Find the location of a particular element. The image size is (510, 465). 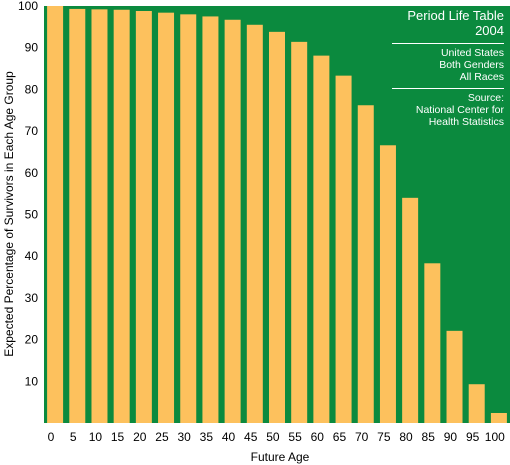

x-tick-label: 85 is located at coordinates (429, 437).